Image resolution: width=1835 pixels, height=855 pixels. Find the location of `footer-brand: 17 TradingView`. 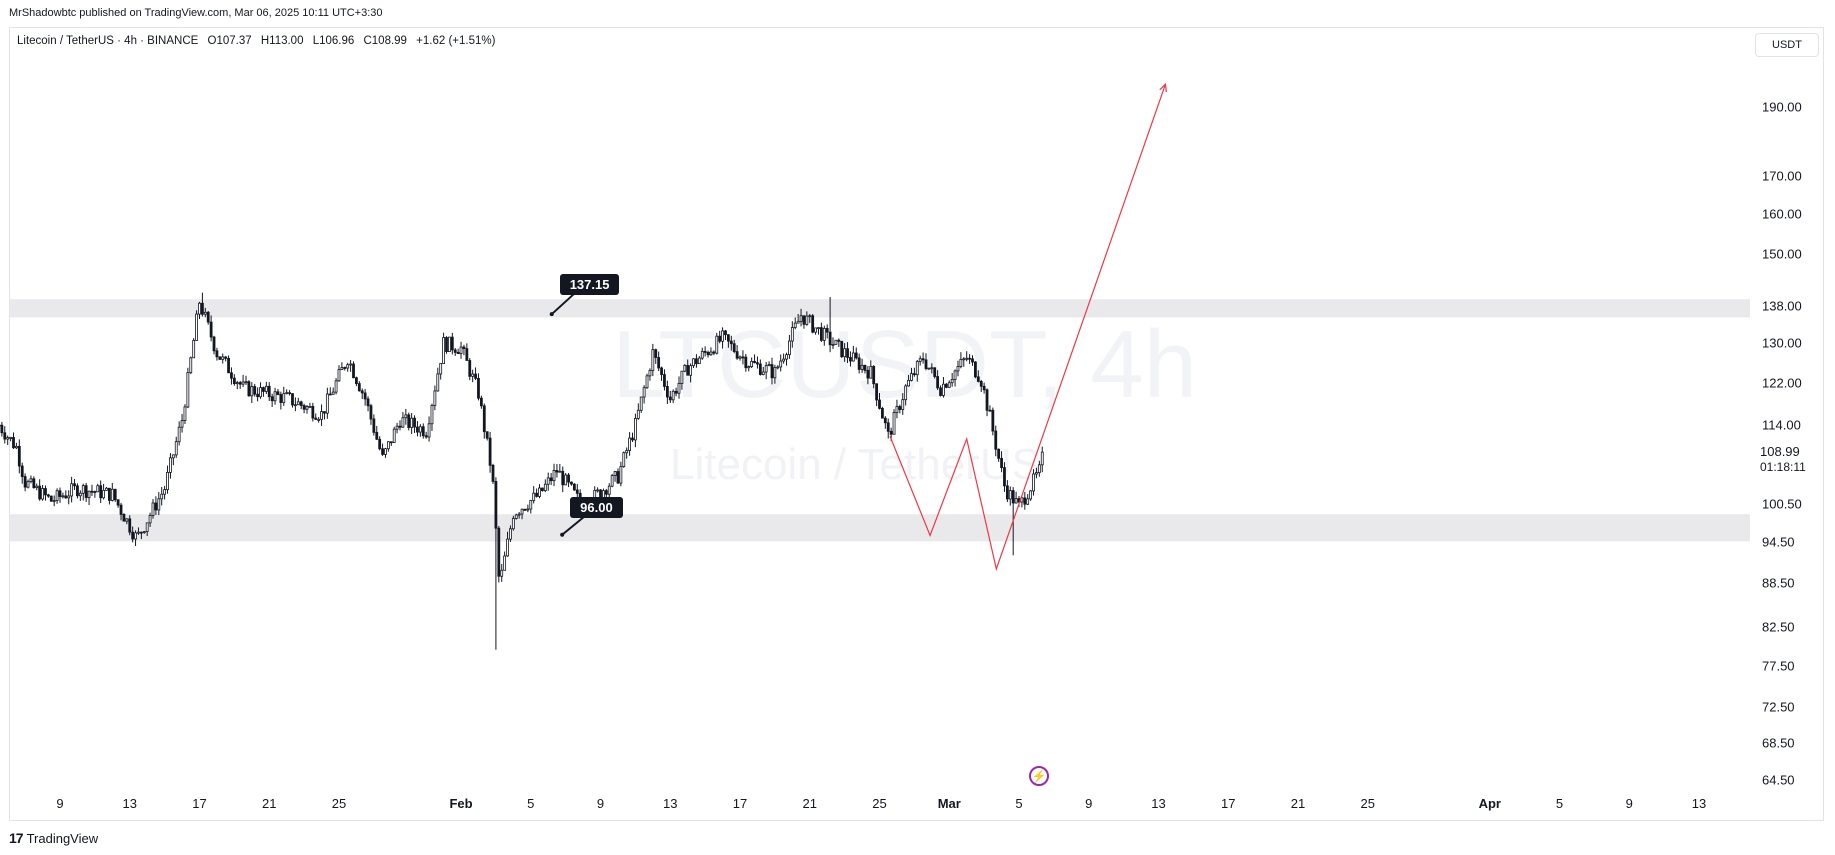

footer-brand: 17 TradingView is located at coordinates (53, 838).